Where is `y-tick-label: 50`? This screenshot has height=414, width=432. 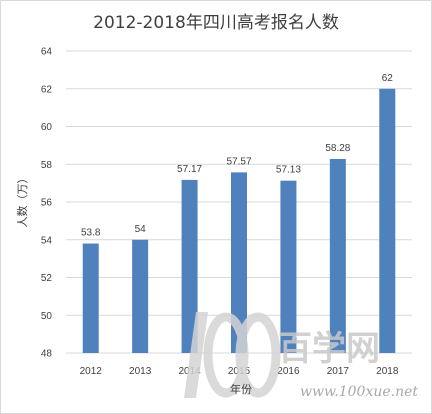
y-tick-label: 50 is located at coordinates (47, 316).